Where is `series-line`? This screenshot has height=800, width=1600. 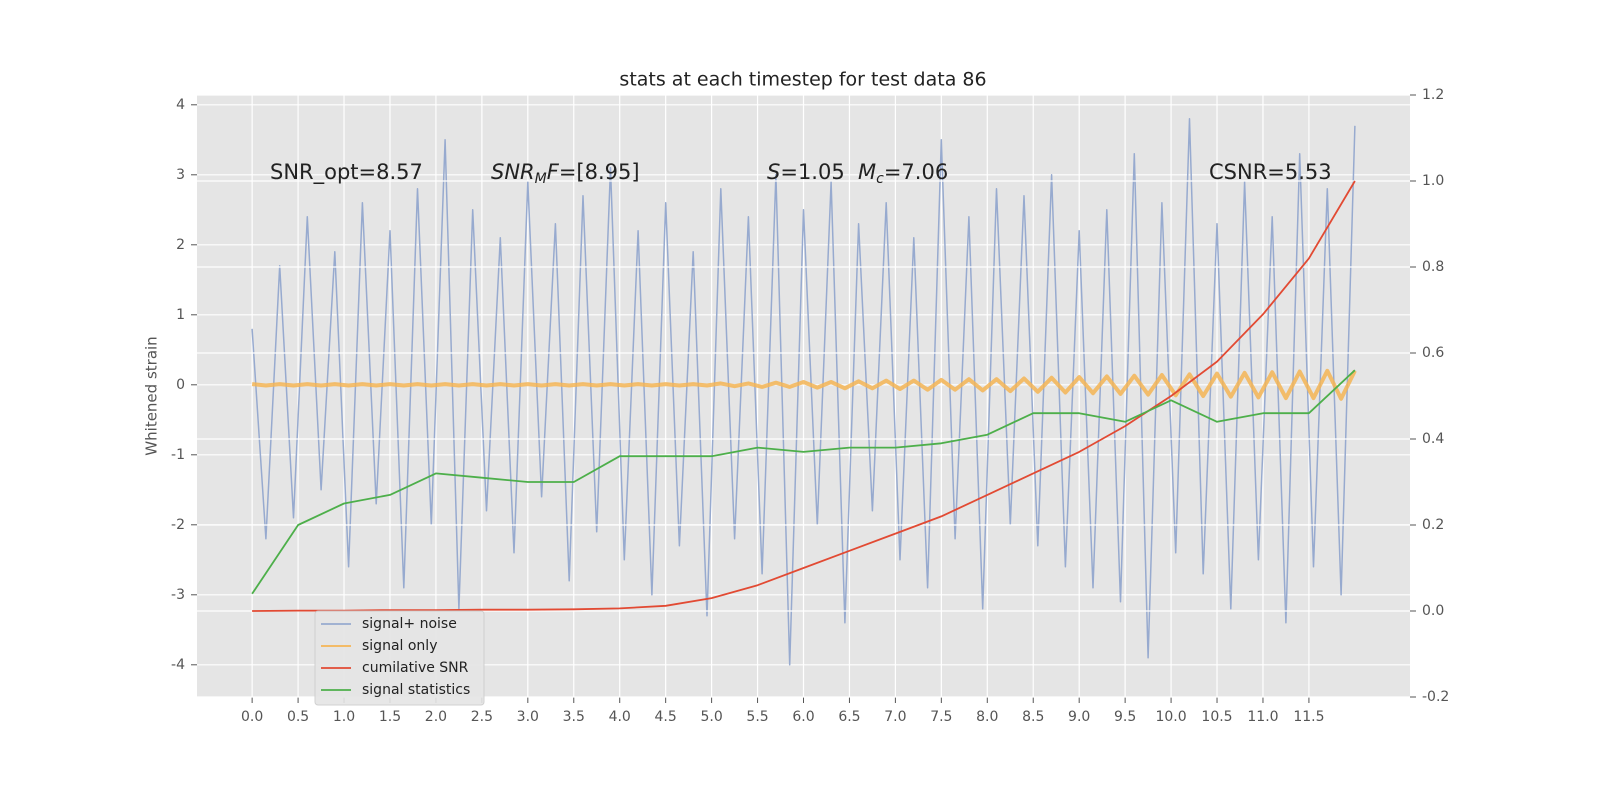 series-line is located at coordinates (804, 384).